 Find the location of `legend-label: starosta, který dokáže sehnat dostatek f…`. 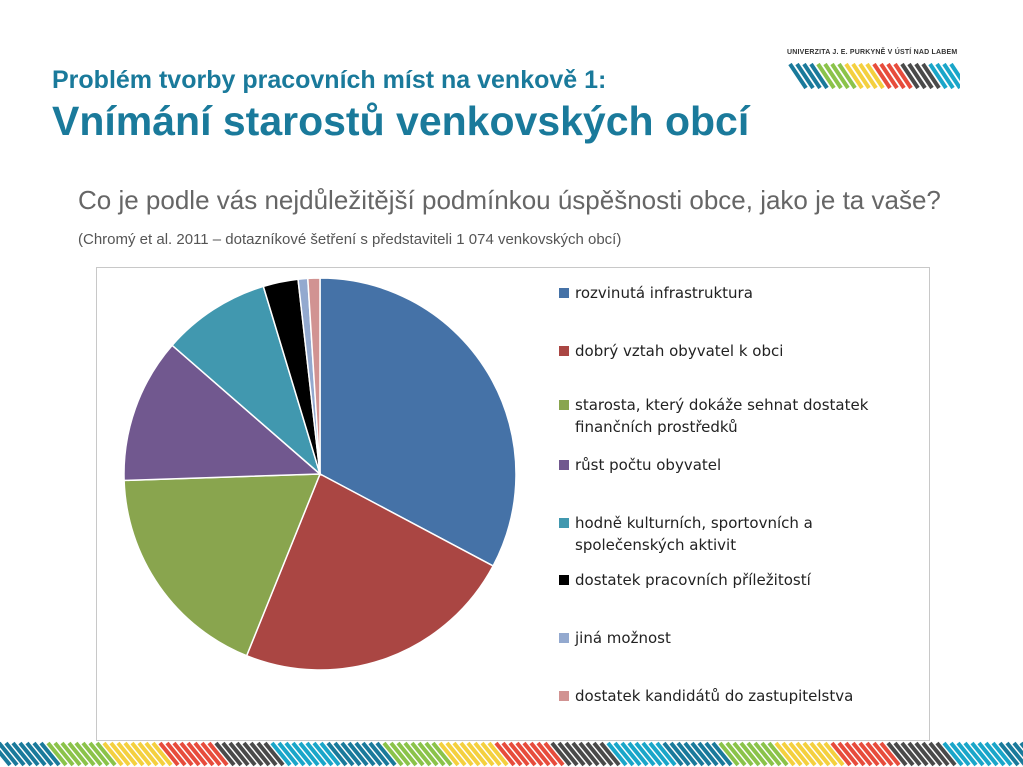

legend-label: starosta, který dokáže sehnat dostatek f… is located at coordinates (722, 416).